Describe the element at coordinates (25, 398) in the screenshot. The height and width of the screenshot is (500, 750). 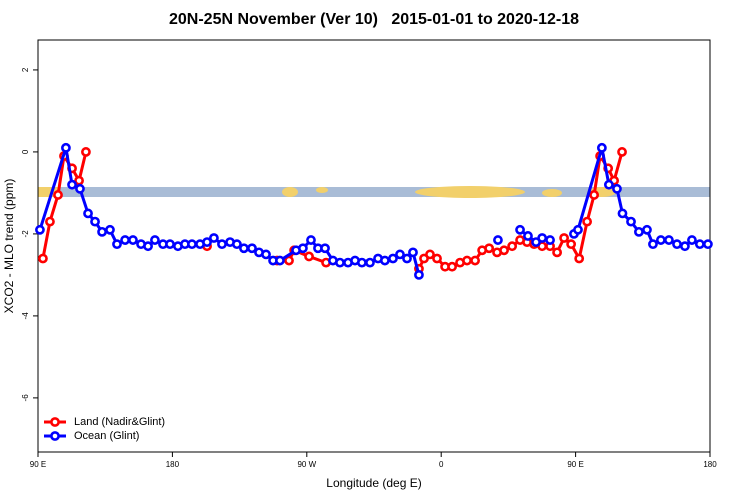
I see `y-tick-label: -6` at that location.